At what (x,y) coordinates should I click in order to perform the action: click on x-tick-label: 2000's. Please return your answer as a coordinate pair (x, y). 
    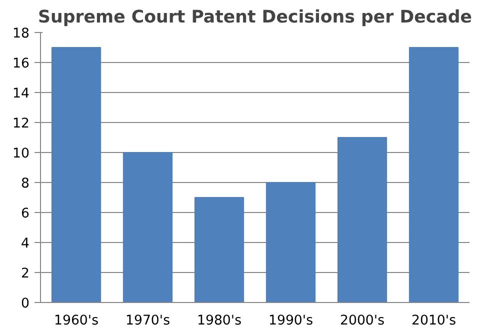
    Looking at the image, I should click on (362, 321).